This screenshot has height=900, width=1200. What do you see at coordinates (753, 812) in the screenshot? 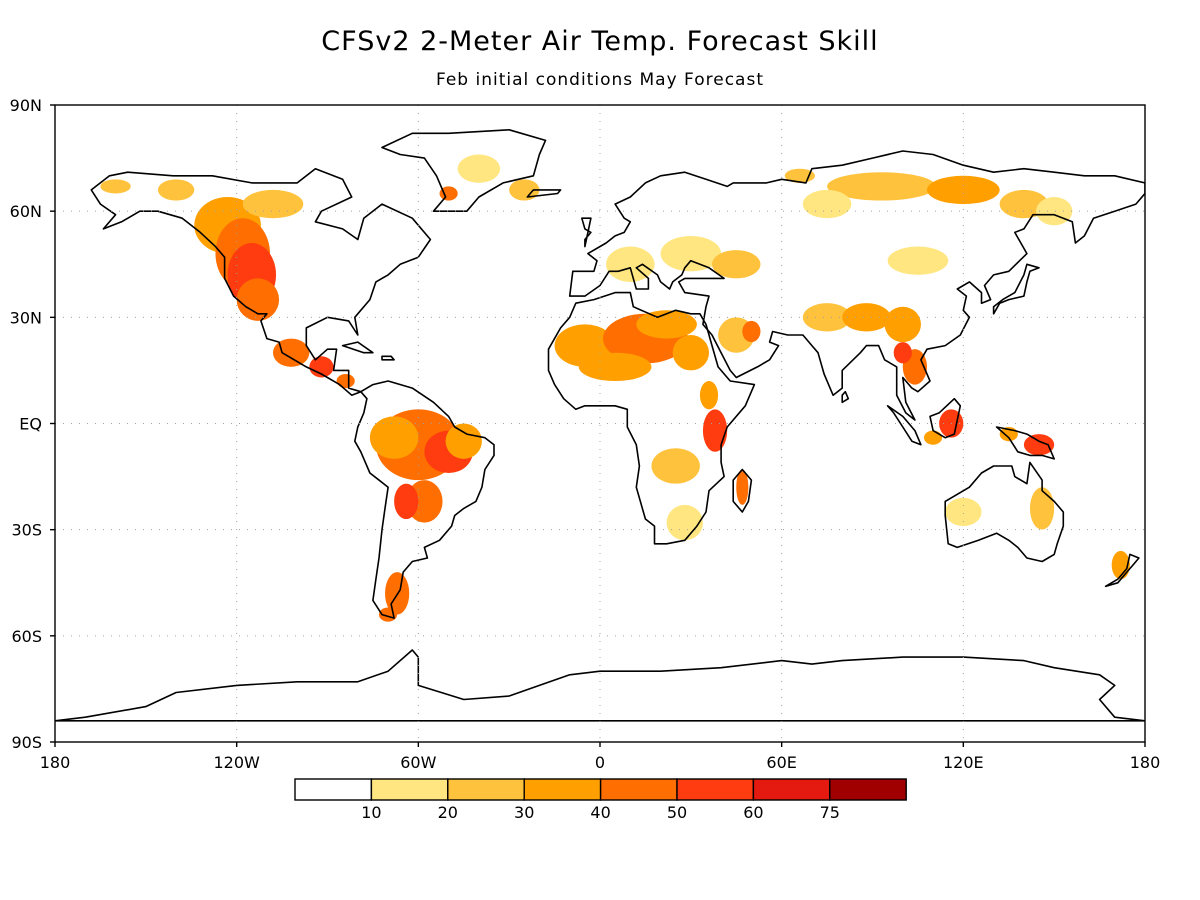
I see `legend-label: 60` at bounding box center [753, 812].